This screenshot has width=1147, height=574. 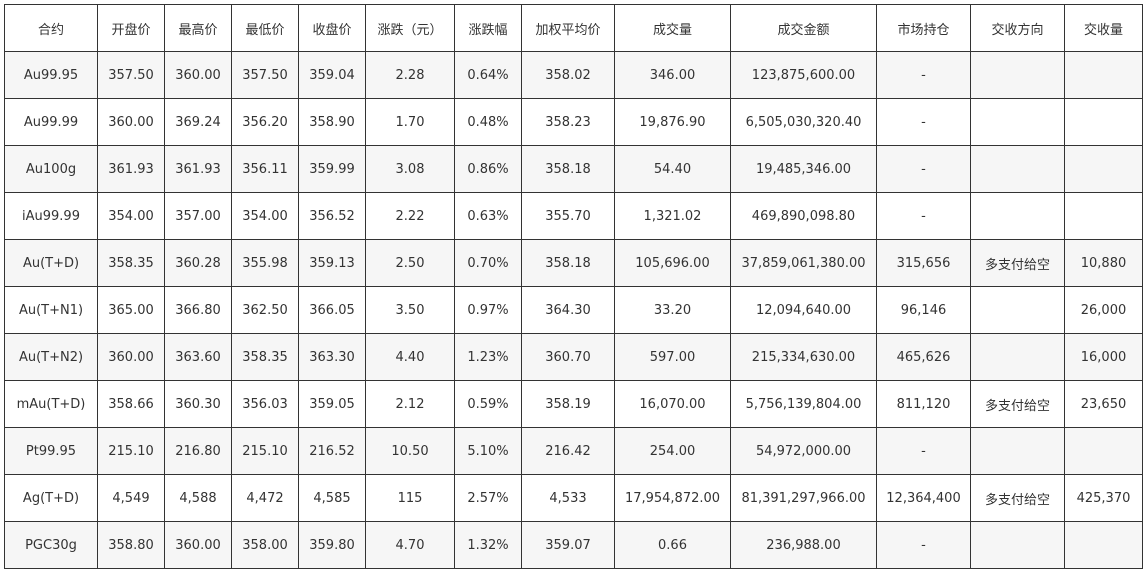 I want to click on cell-low: 4,472, so click(x=265, y=498).